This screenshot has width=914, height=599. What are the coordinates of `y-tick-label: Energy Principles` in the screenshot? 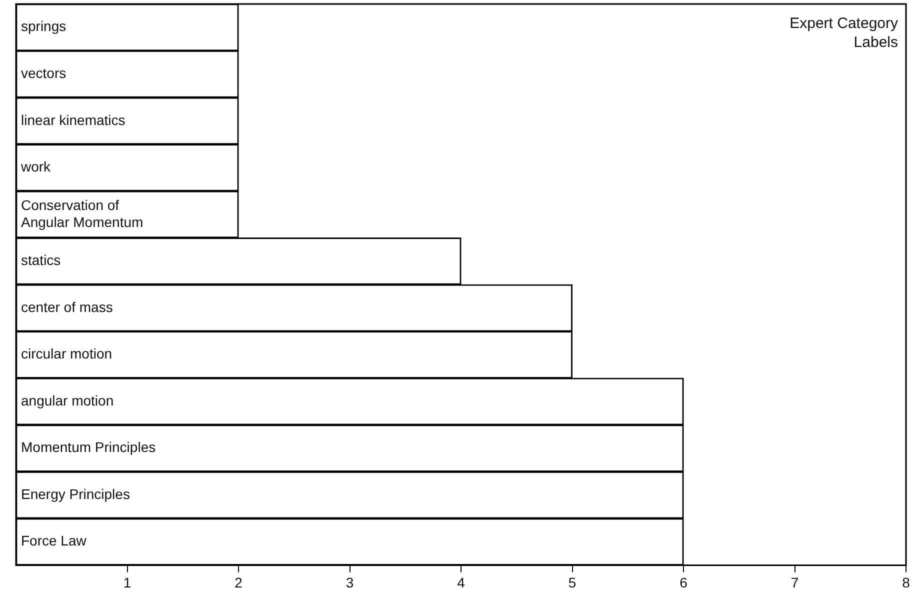 It's located at (75, 494).